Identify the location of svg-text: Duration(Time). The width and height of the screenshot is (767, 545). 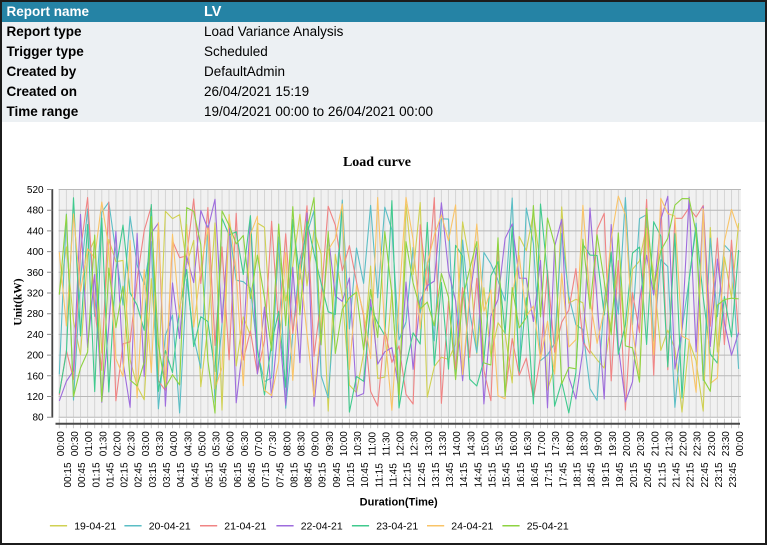
(399, 502).